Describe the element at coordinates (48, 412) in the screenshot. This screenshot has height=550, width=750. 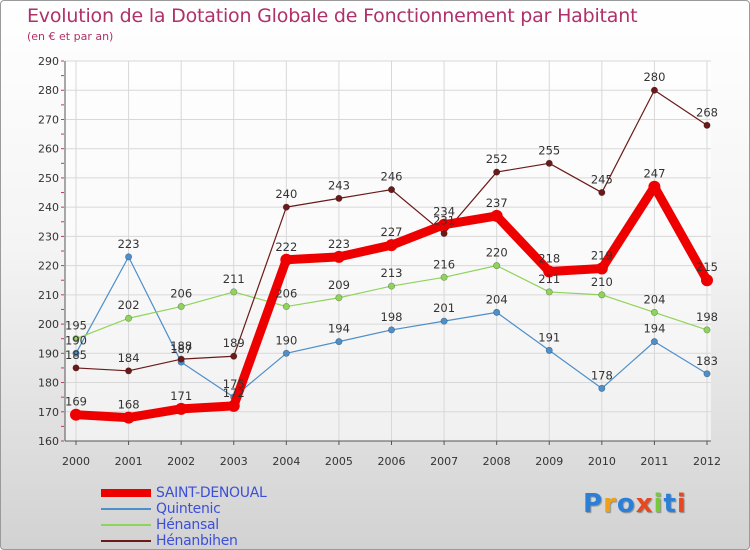
I see `y-tick-label: 170` at that location.